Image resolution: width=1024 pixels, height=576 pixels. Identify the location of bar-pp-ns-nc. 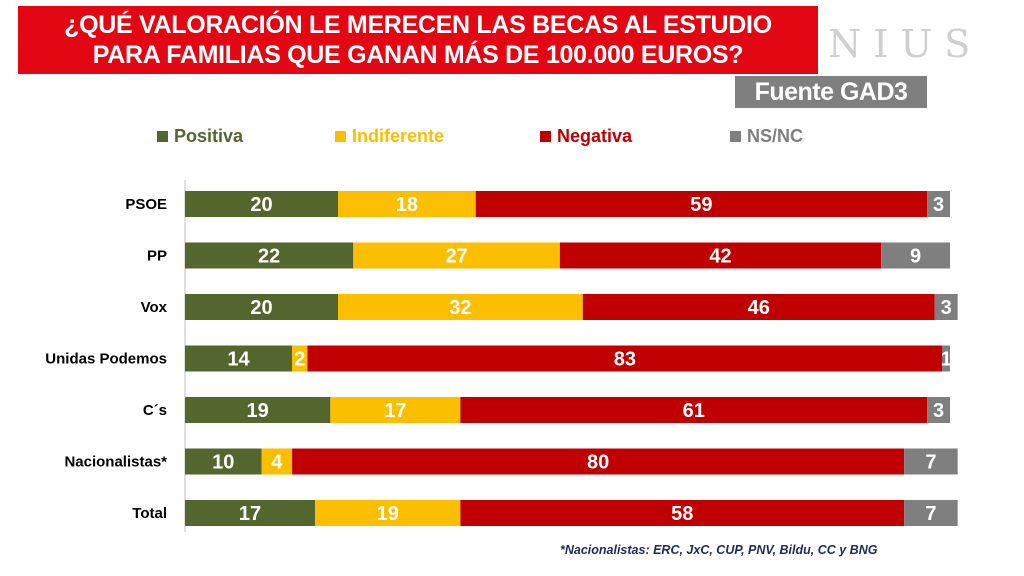
(915, 255).